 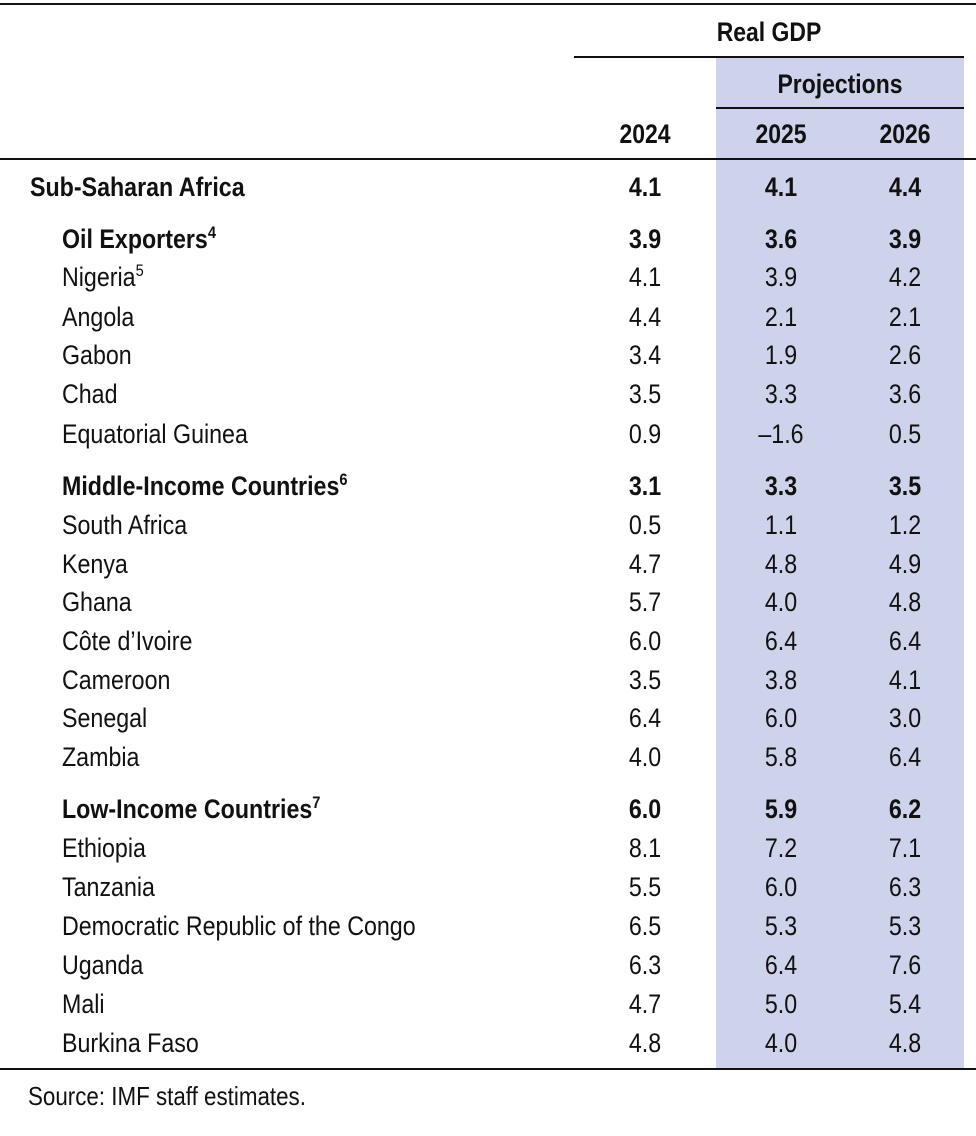 I want to click on value-2026: 4.9, so click(x=905, y=564).